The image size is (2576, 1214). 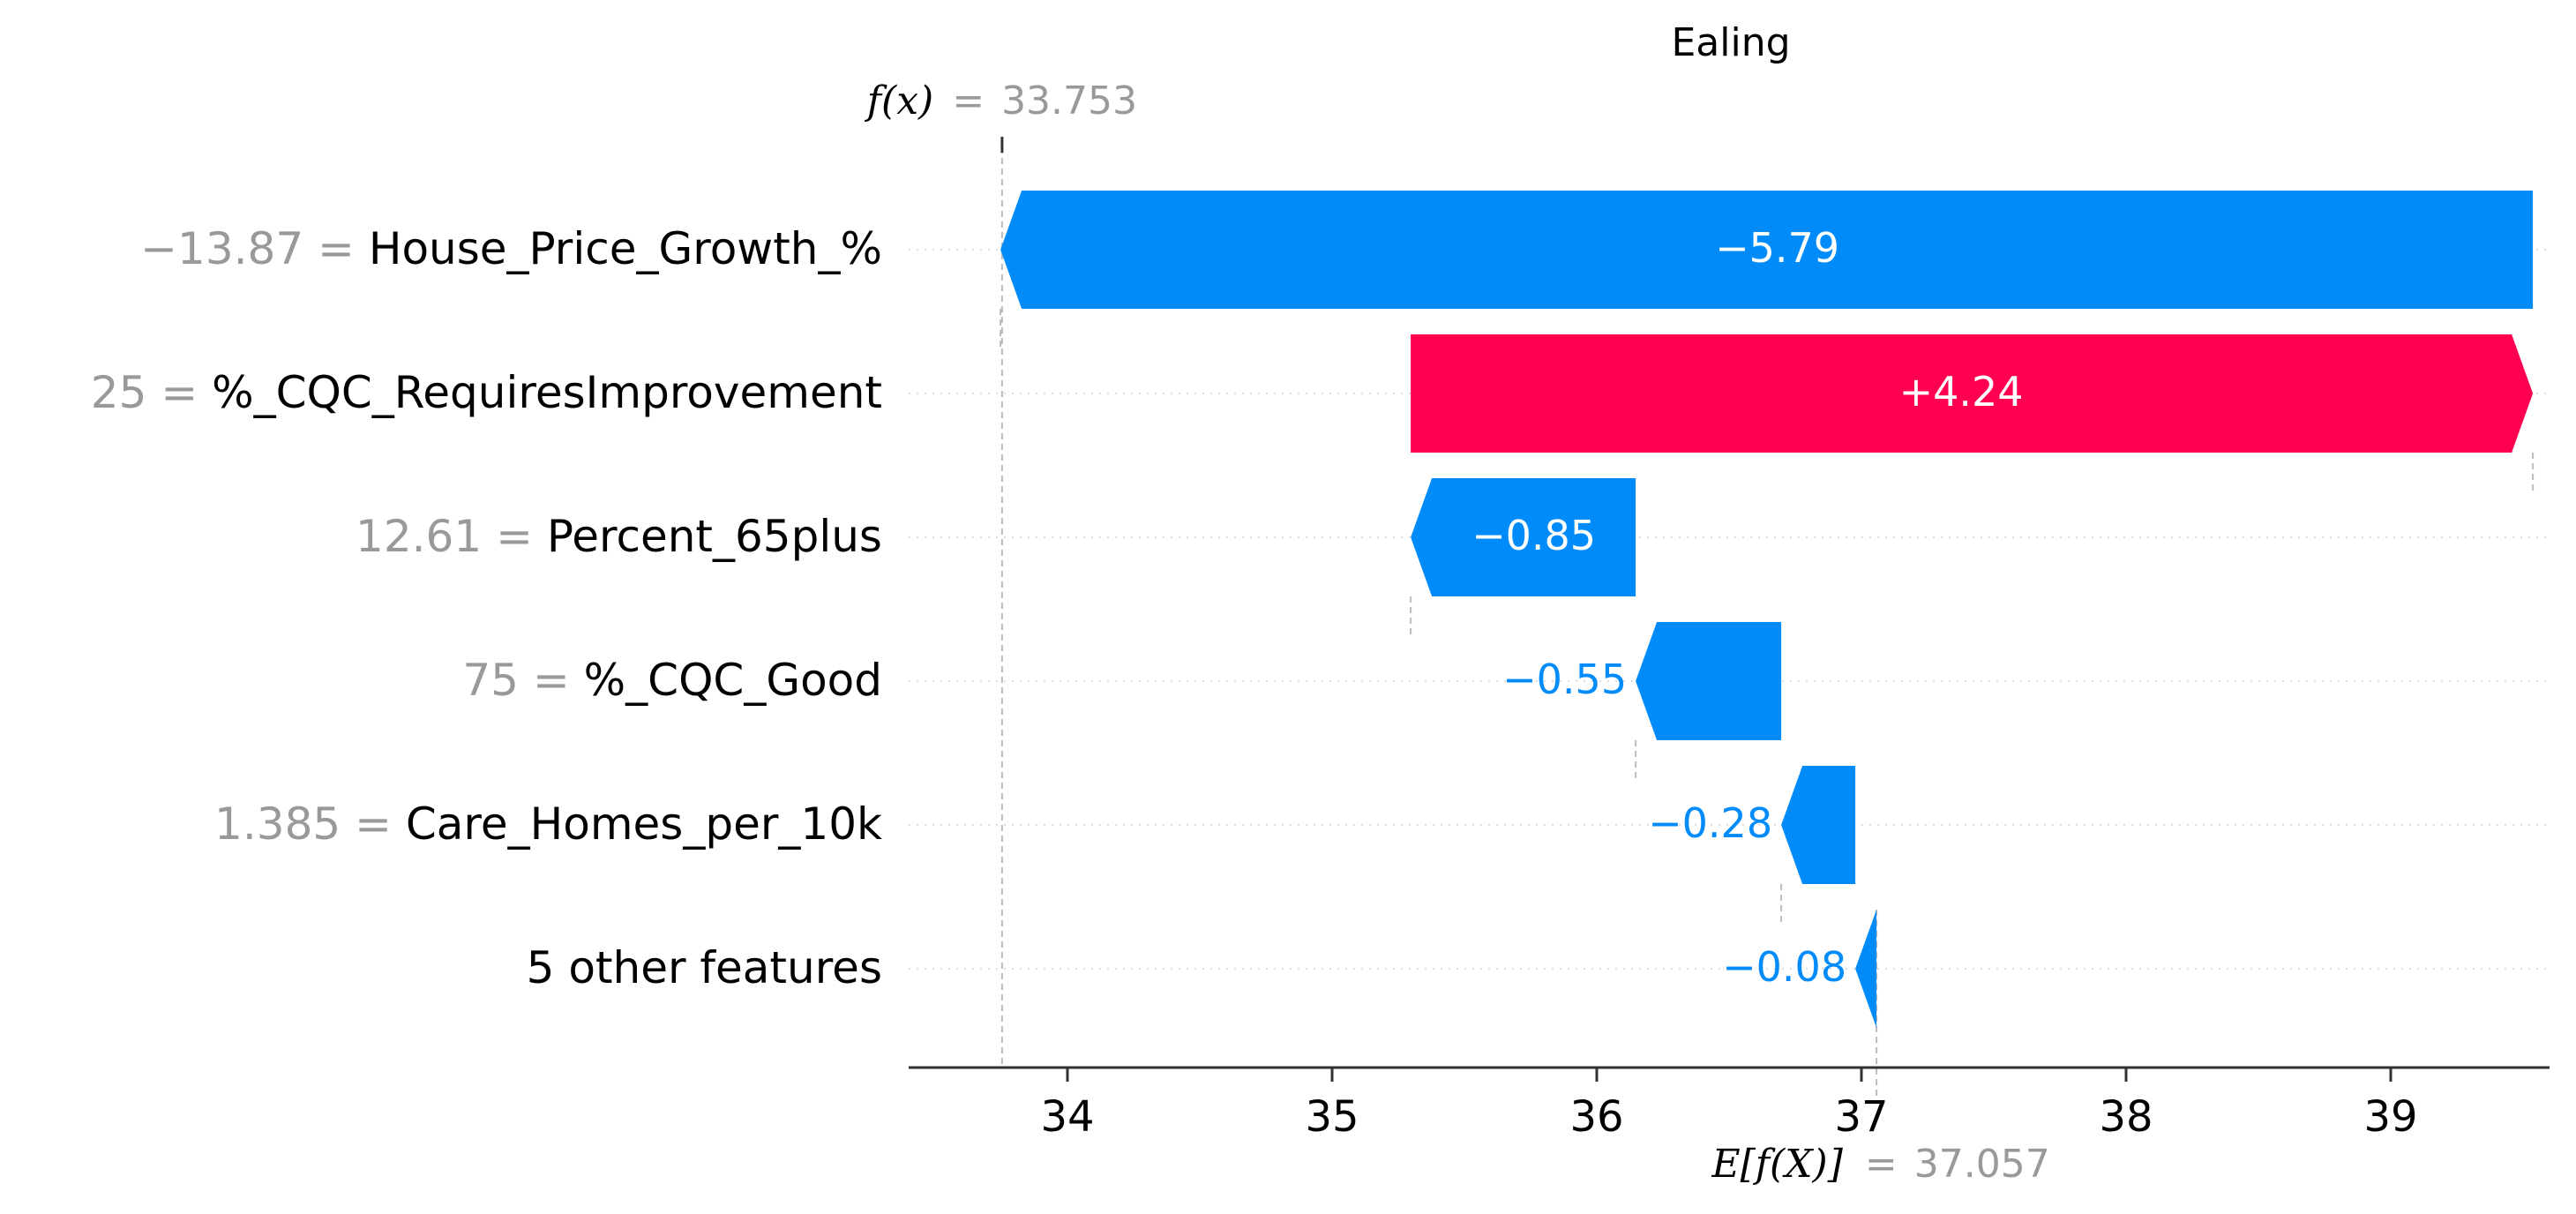 I want to click on base-value: 37.057, so click(x=1982, y=1164).